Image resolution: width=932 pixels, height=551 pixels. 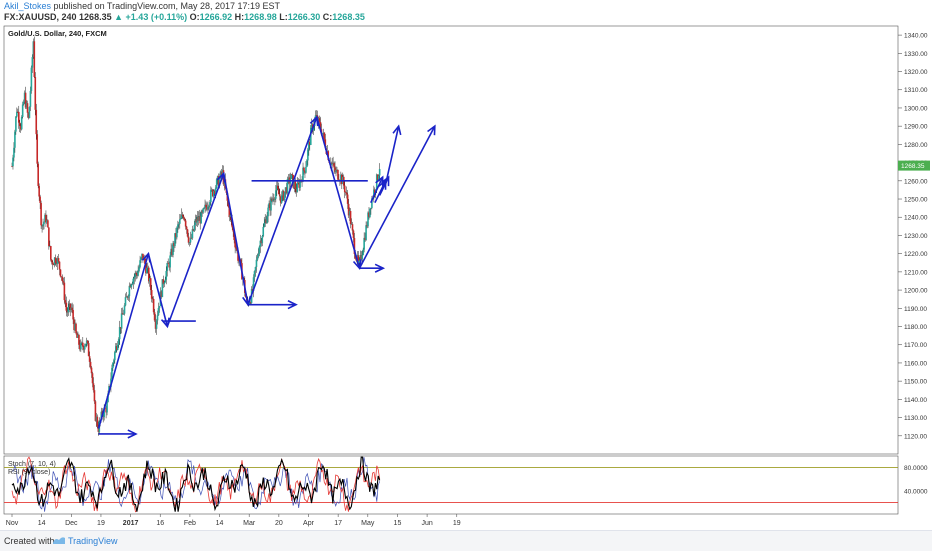 What do you see at coordinates (57, 33) in the screenshot?
I see `chart-title: Gold/U.S. Dollar, 240, FXCM` at bounding box center [57, 33].